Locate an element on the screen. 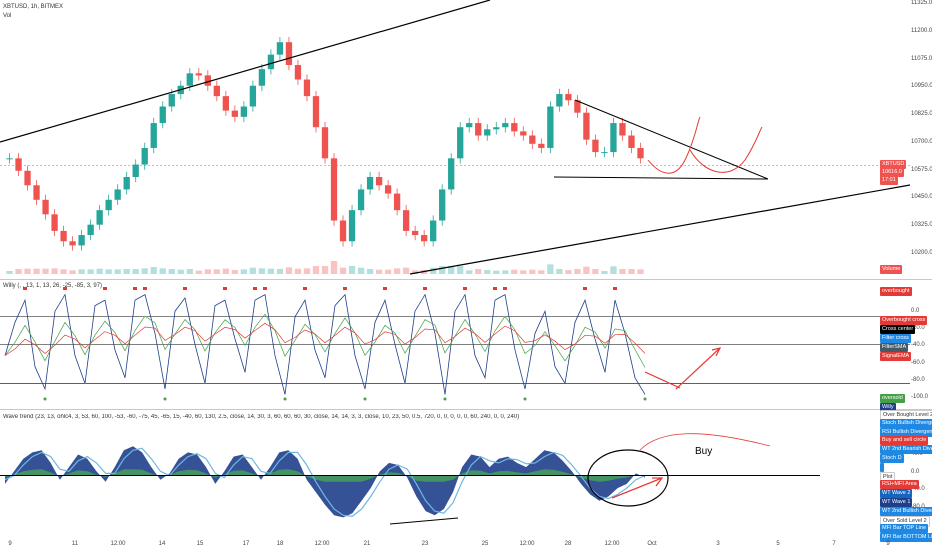  wave-badge: RSI Bullish Divergence is located at coordinates (906, 432).